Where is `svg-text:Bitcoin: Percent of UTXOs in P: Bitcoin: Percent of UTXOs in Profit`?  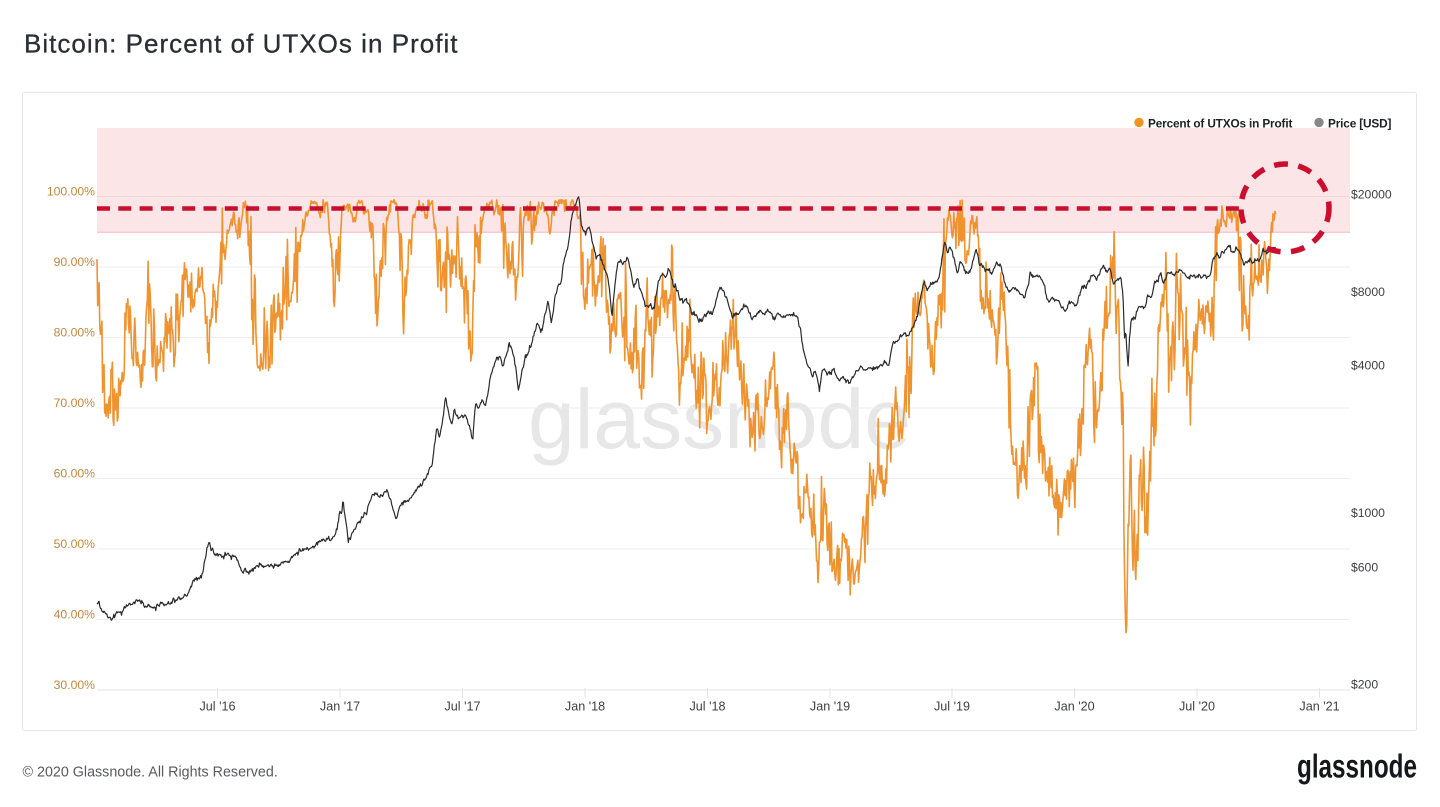
svg-text:Bitcoin: Percent of UTXOs in P: Bitcoin: Percent of UTXOs in Profit is located at coordinates (241, 44).